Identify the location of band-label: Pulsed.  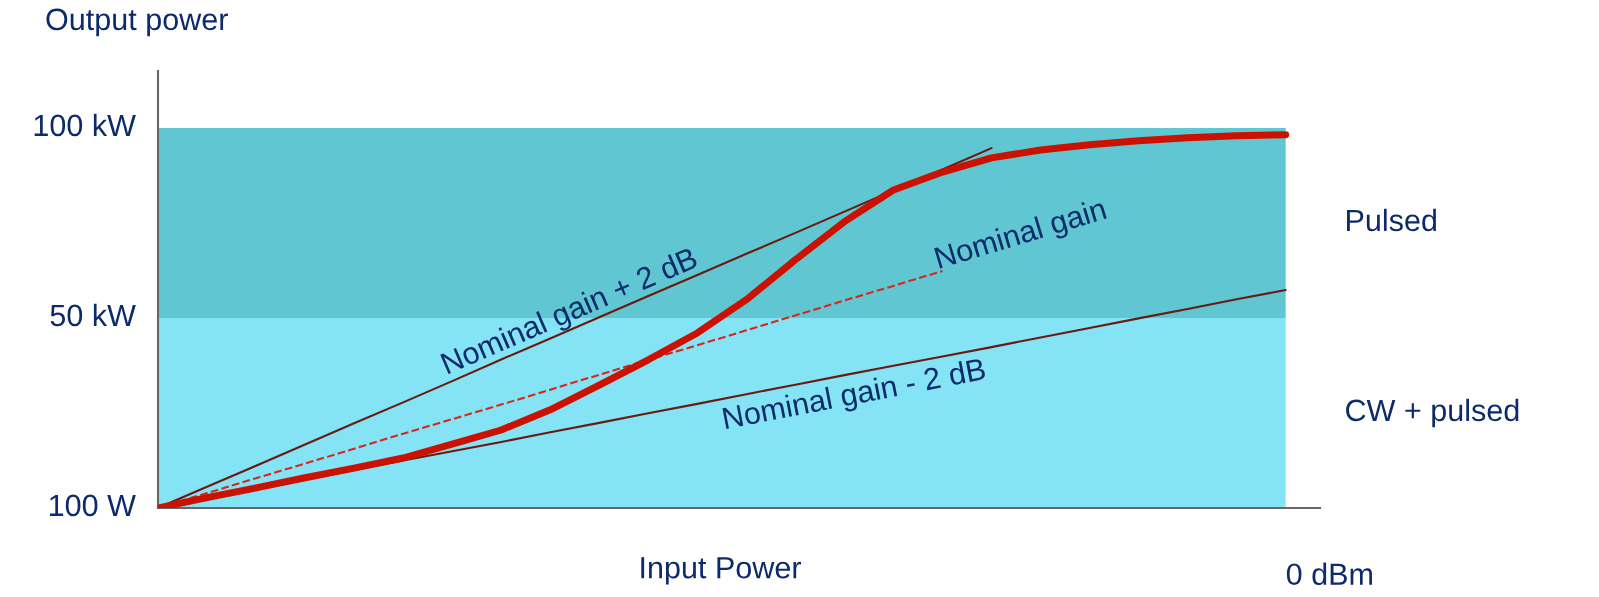
(1391, 220).